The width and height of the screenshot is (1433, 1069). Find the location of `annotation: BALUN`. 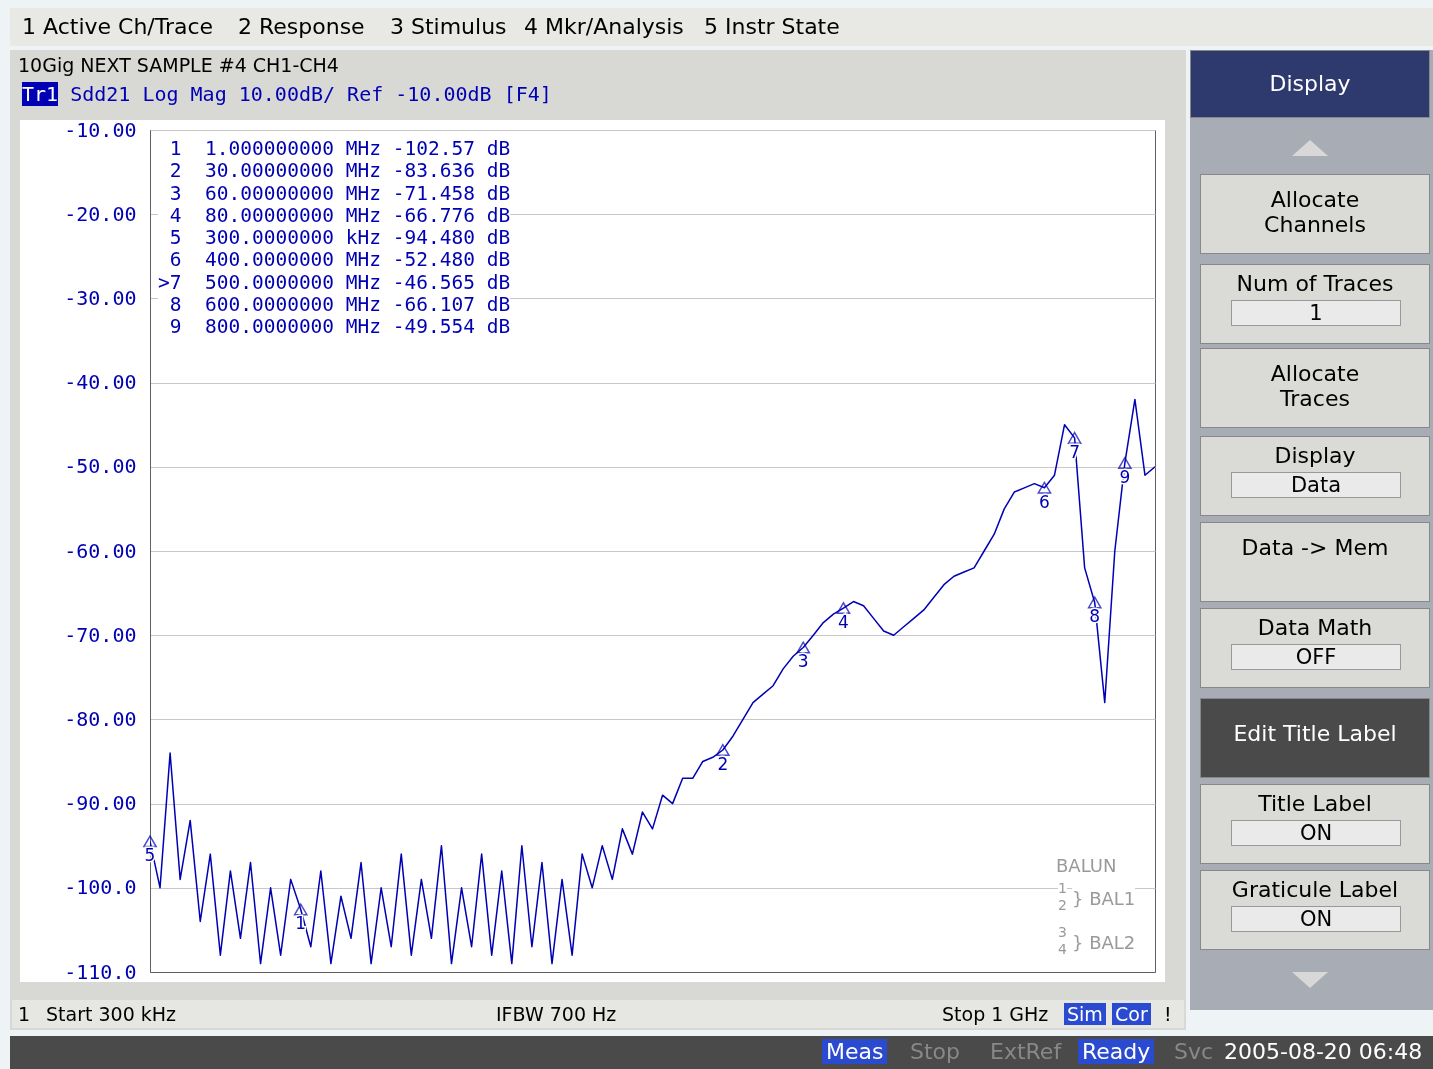

annotation: BALUN is located at coordinates (1086, 865).